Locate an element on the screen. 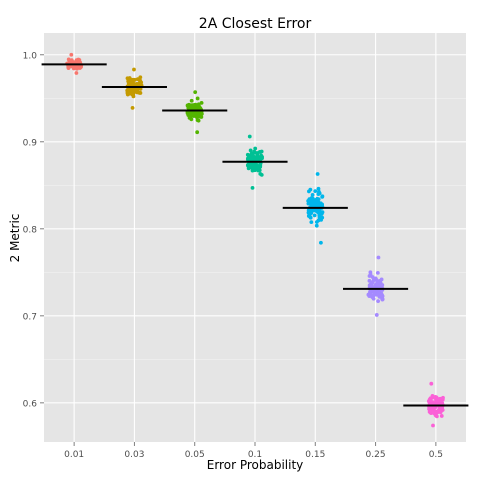 The height and width of the screenshot is (484, 480). x-tick-label: 0.15 is located at coordinates (315, 455).